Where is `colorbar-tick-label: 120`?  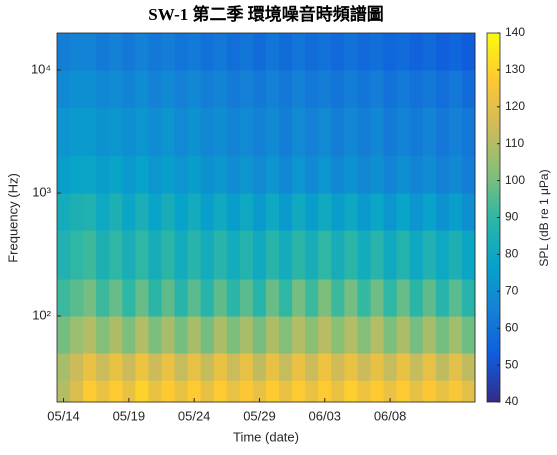 colorbar-tick-label: 120 is located at coordinates (515, 106).